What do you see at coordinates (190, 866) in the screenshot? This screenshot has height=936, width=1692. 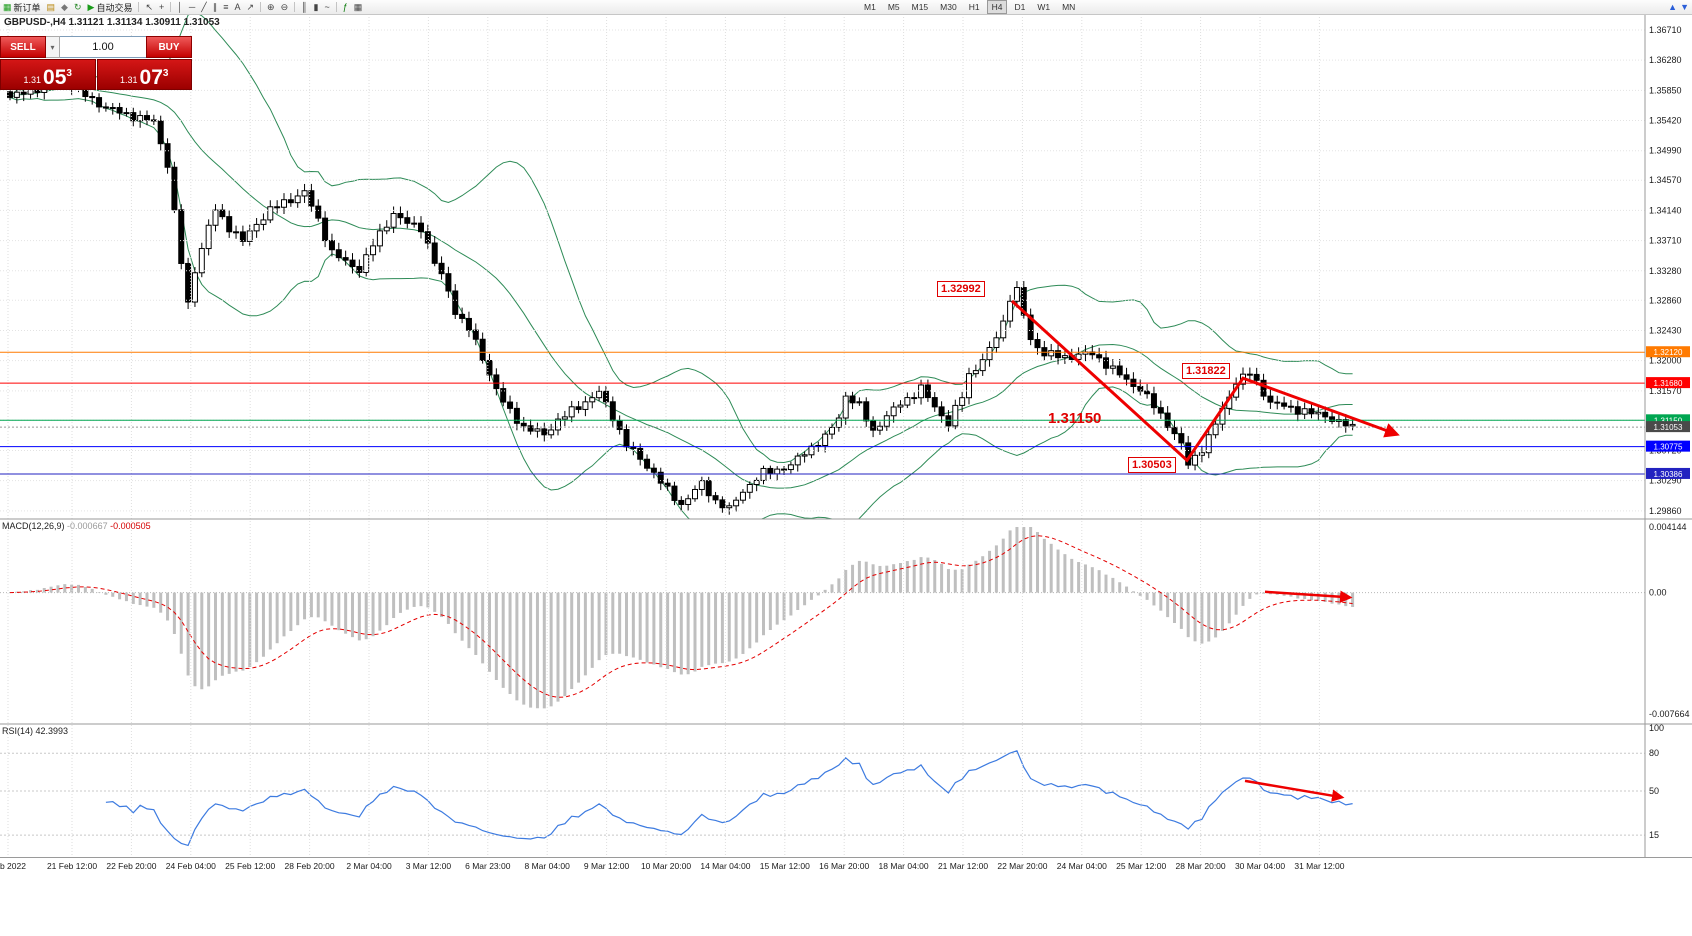 I see `time-axis-label: 24 Feb 04:00` at bounding box center [190, 866].